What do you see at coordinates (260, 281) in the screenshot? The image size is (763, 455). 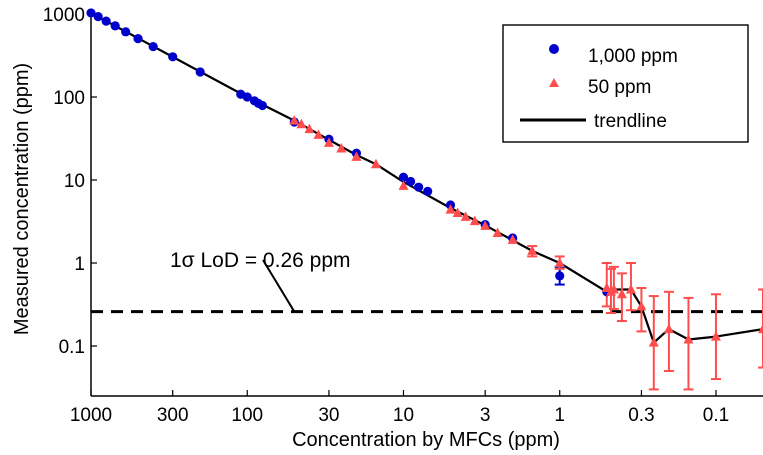 I see `annotation-group: 1σ LoD = 0.26 ppm` at bounding box center [260, 281].